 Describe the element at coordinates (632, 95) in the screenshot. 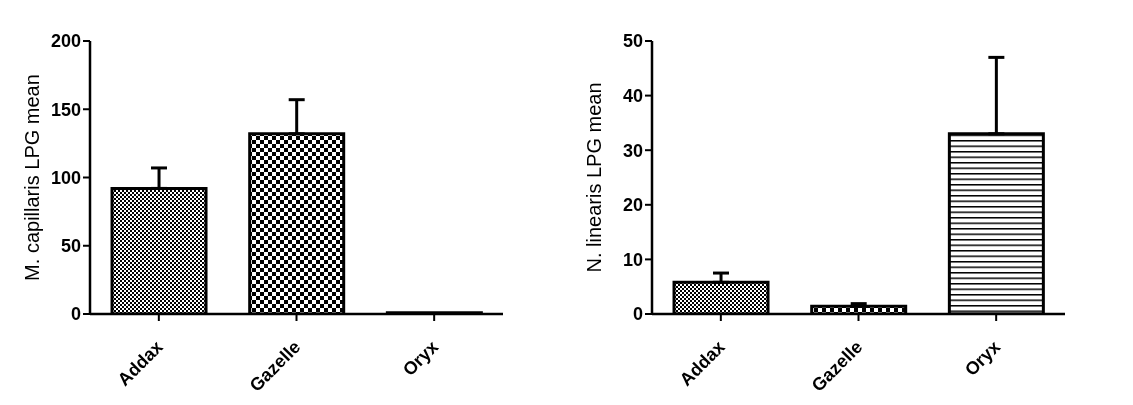

I see `y-tick-label: 40` at that location.